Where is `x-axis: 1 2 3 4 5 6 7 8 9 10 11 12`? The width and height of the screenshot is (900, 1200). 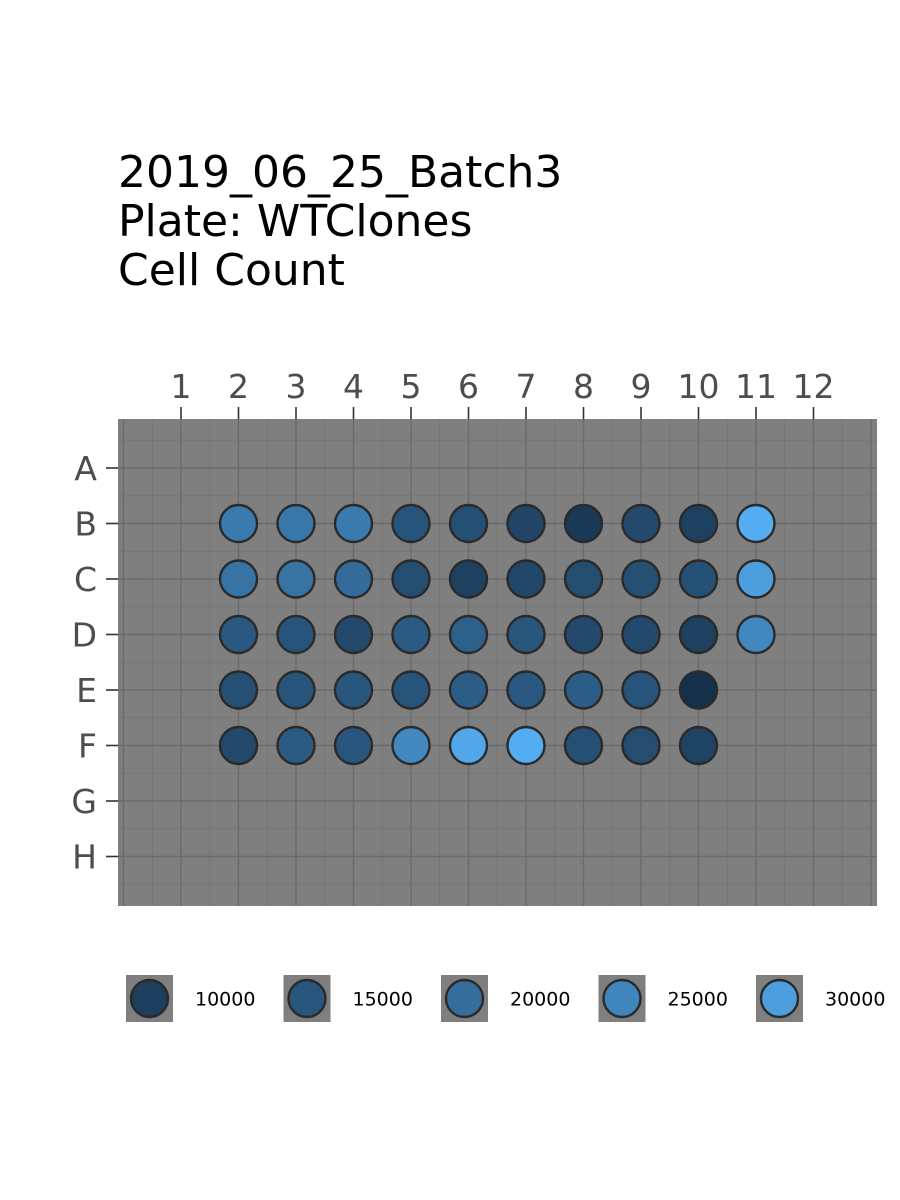 x-axis: 1 2 3 4 5 6 7 8 9 10 11 12 is located at coordinates (503, 393).